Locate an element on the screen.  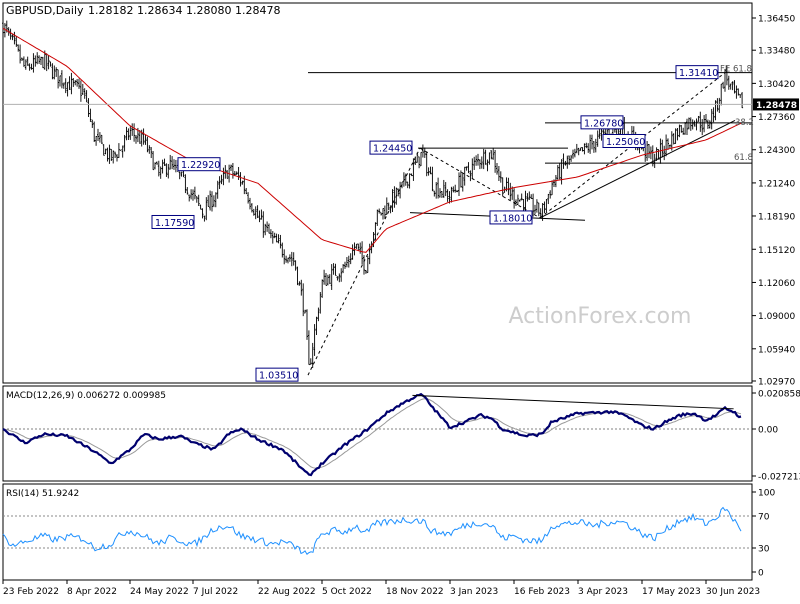
x-tick-label: 5 Oct 2022 is located at coordinates (347, 592).